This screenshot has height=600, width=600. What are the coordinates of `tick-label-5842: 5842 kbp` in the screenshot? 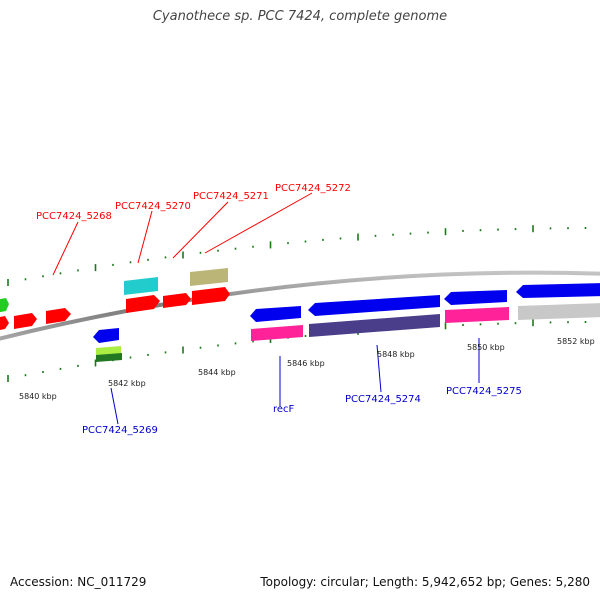 It's located at (127, 383).